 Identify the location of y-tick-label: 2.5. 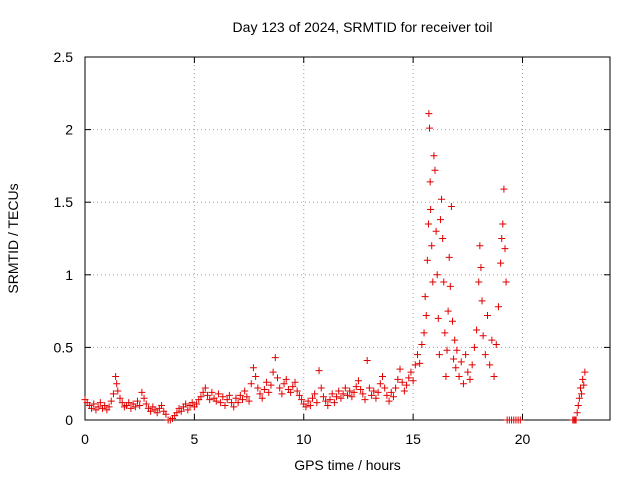
(64, 57).